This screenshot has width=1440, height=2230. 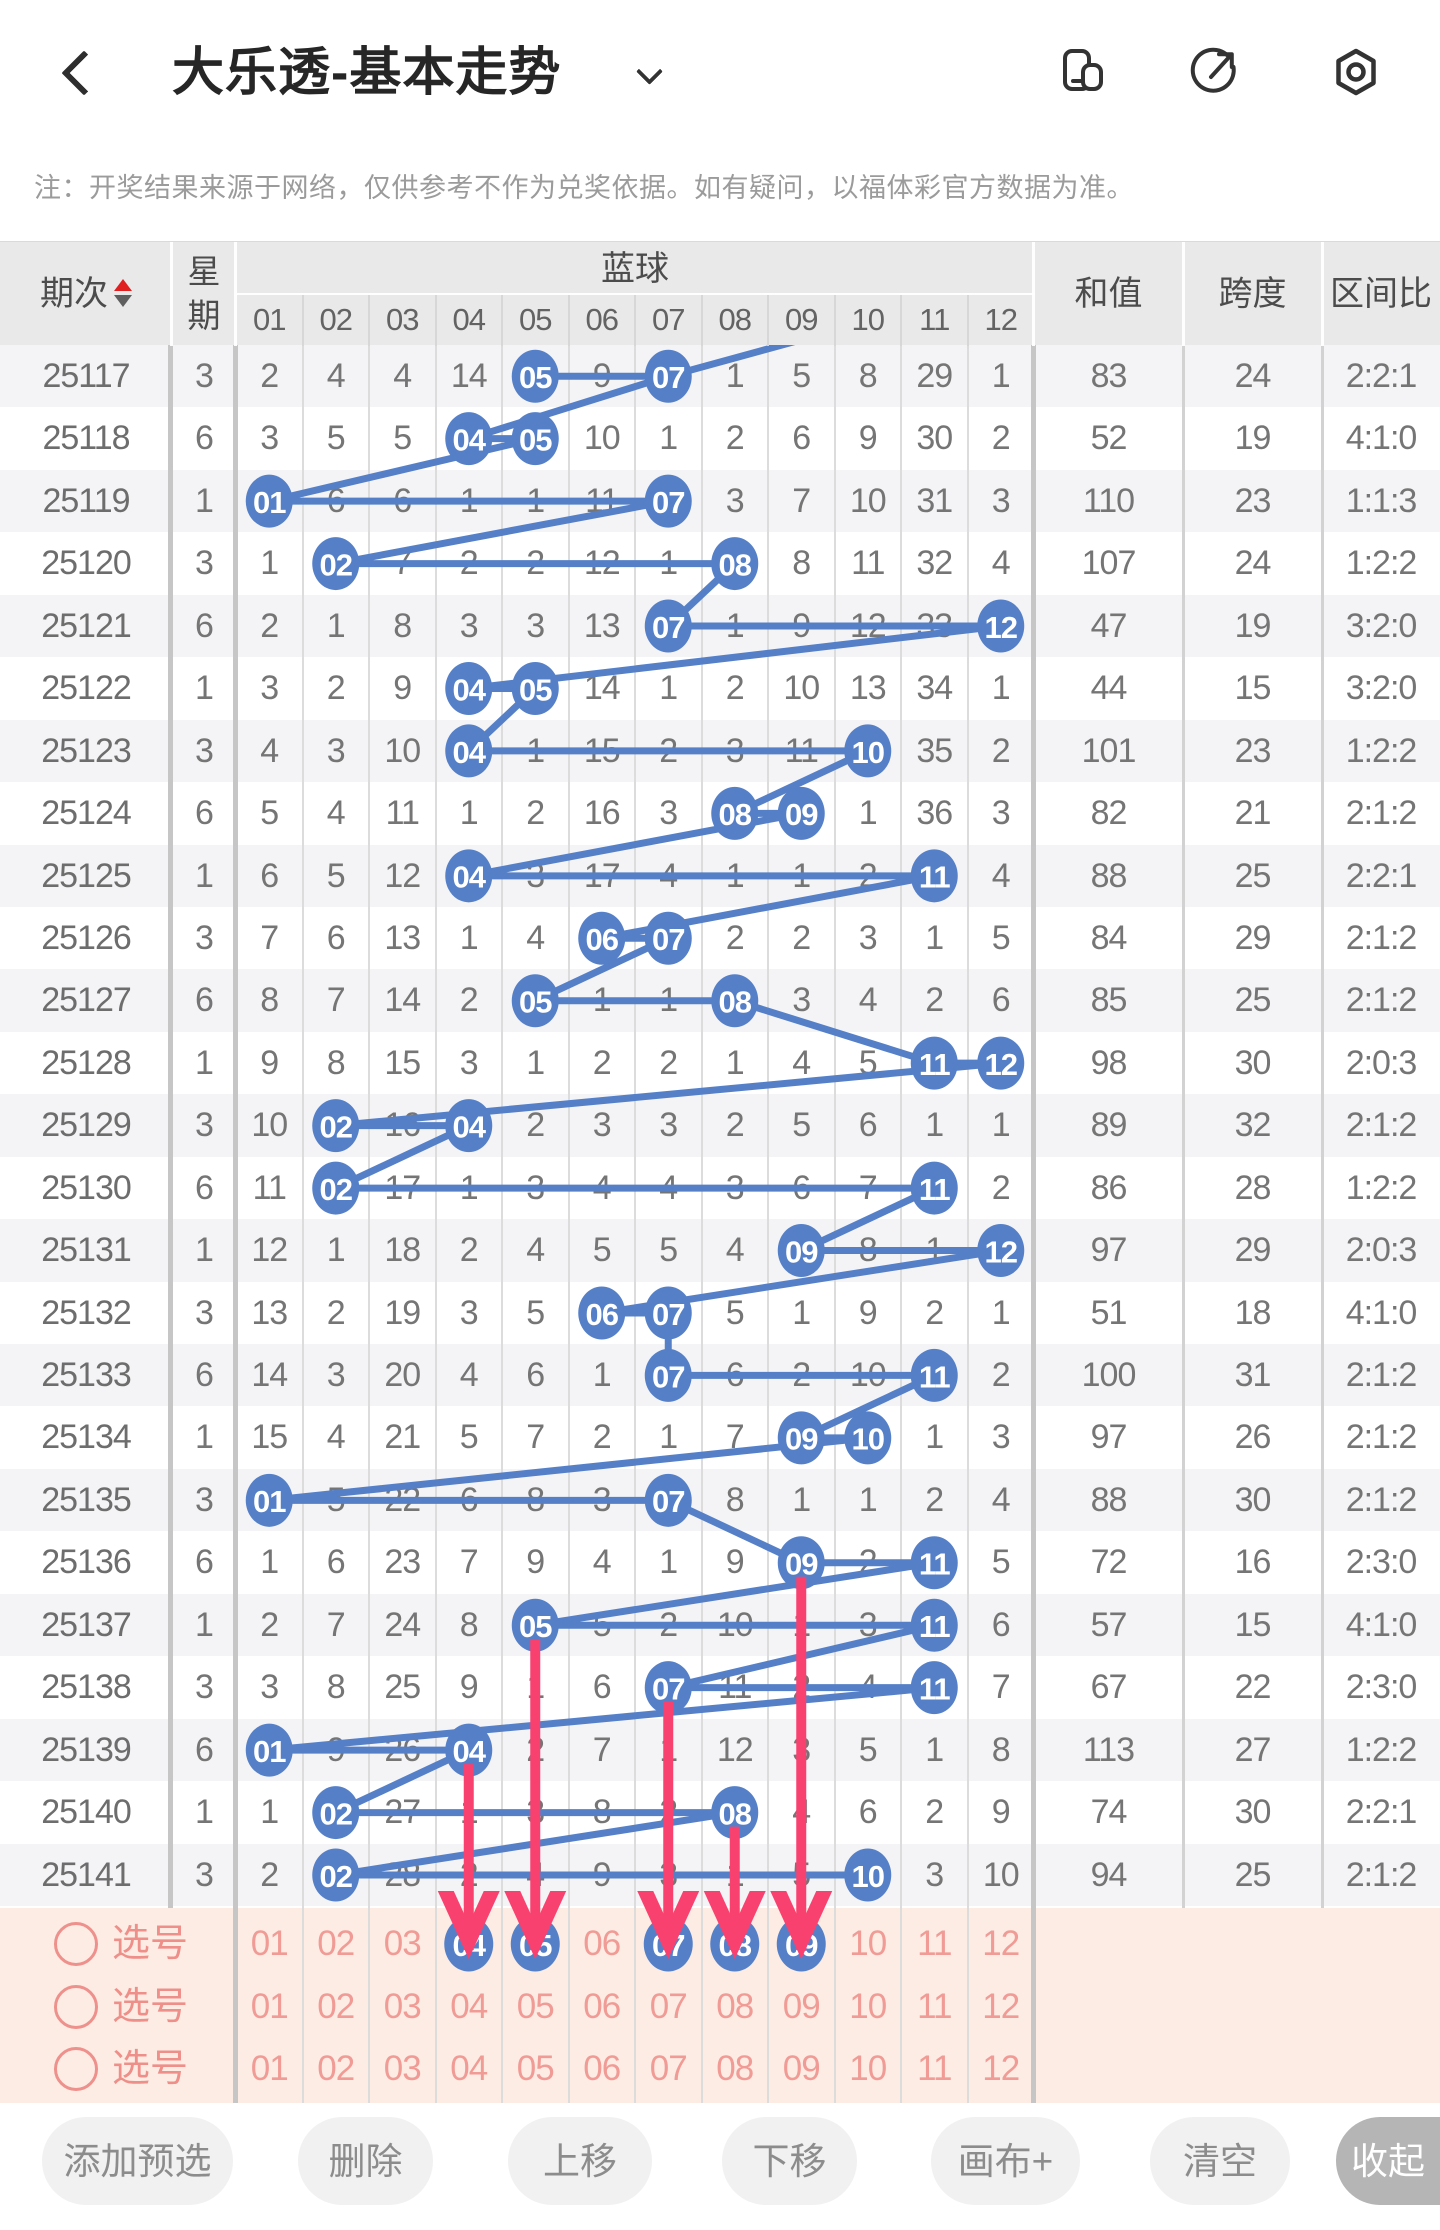 What do you see at coordinates (204, 813) in the screenshot?
I see `week-cell: 6` at bounding box center [204, 813].